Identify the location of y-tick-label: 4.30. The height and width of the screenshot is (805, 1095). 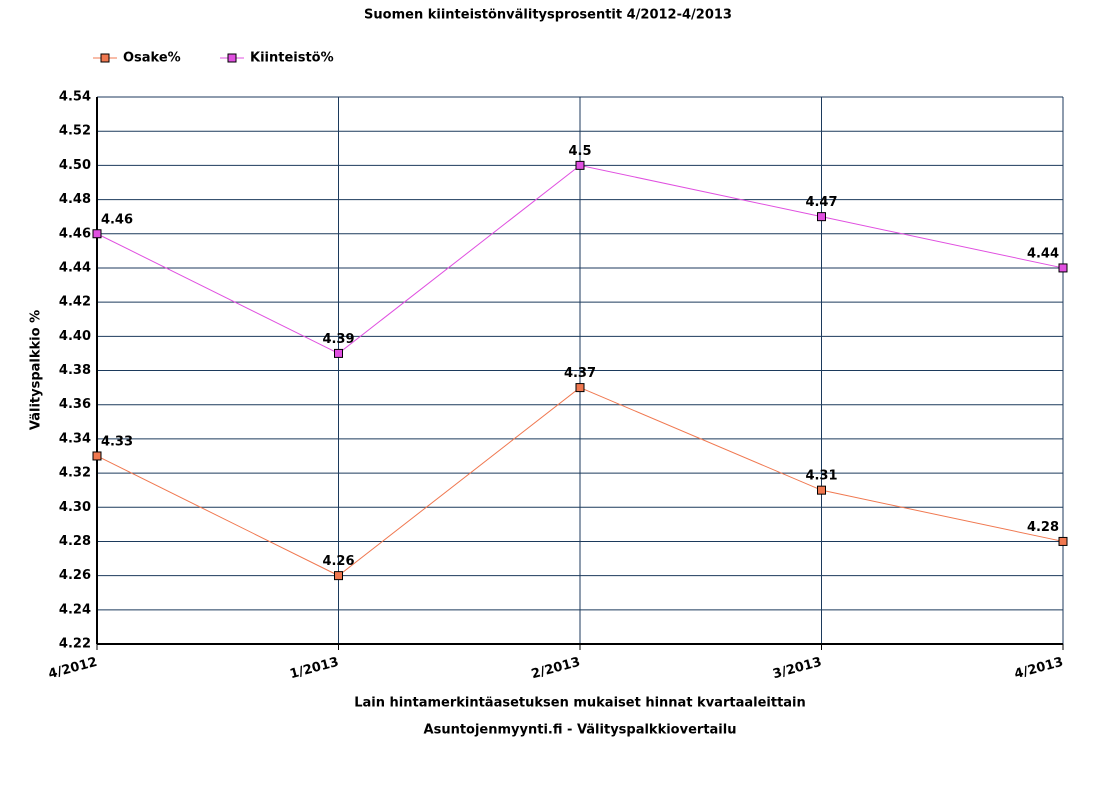
(75, 507).